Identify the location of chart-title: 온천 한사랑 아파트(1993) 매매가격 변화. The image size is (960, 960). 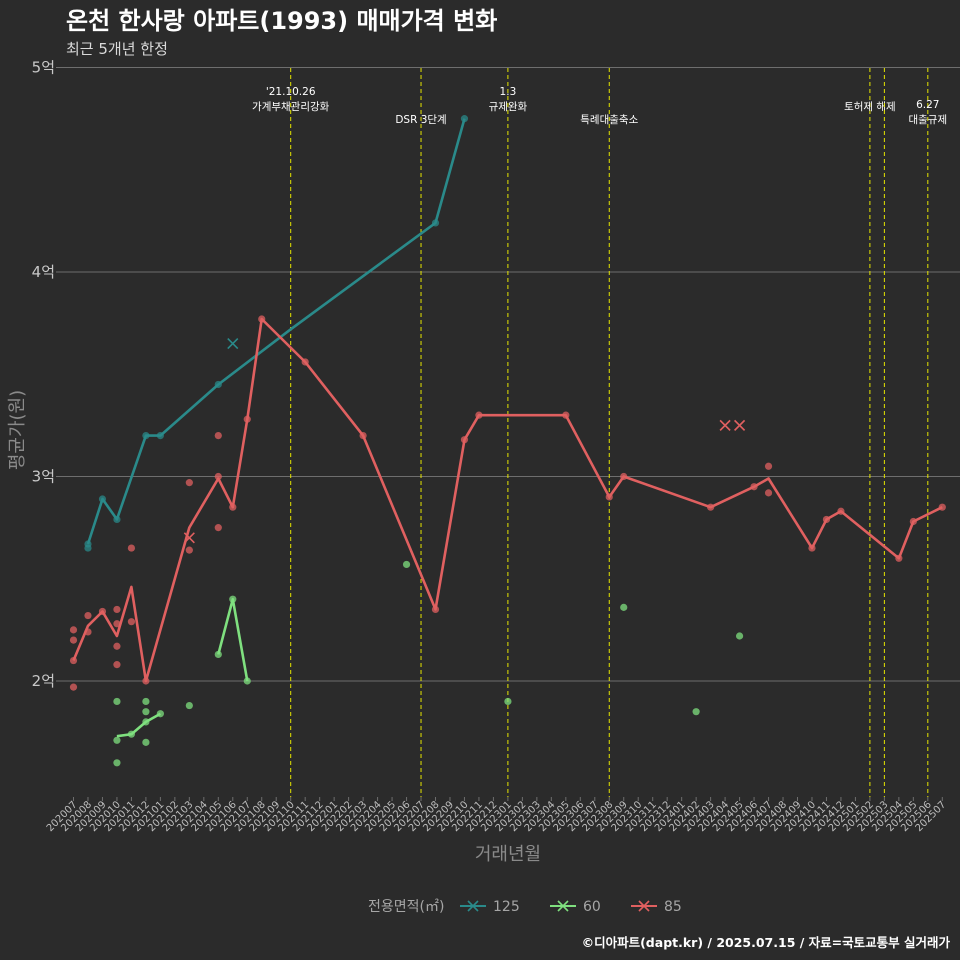
(281, 21).